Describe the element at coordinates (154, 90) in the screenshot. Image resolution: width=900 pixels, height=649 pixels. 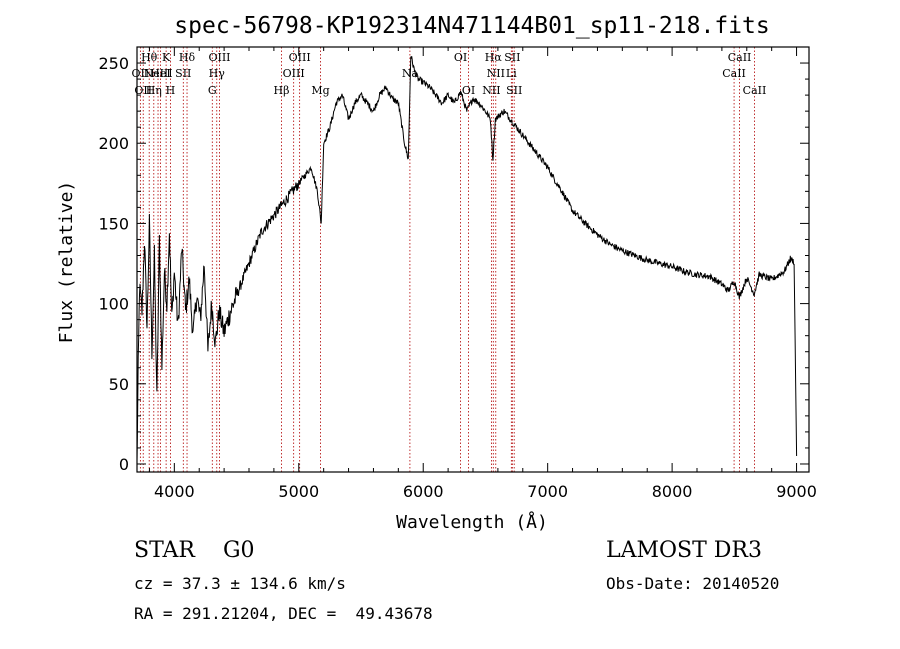
I see `line-marker-label: Hη` at that location.